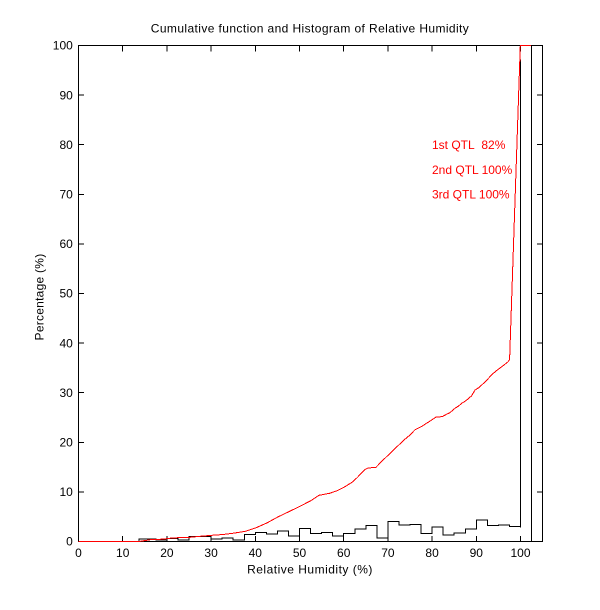 Image resolution: width=600 pixels, height=610 pixels. Describe the element at coordinates (471, 195) in the screenshot. I see `svg-text: 3rd QTL 100%` at that location.